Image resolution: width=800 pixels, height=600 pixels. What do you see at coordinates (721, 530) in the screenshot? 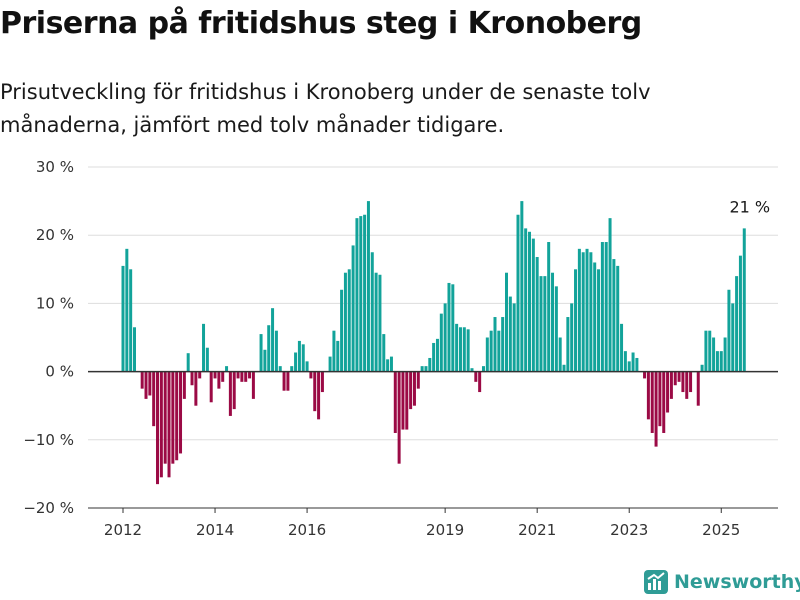
I see `x-tick-label: 2025` at bounding box center [721, 530].